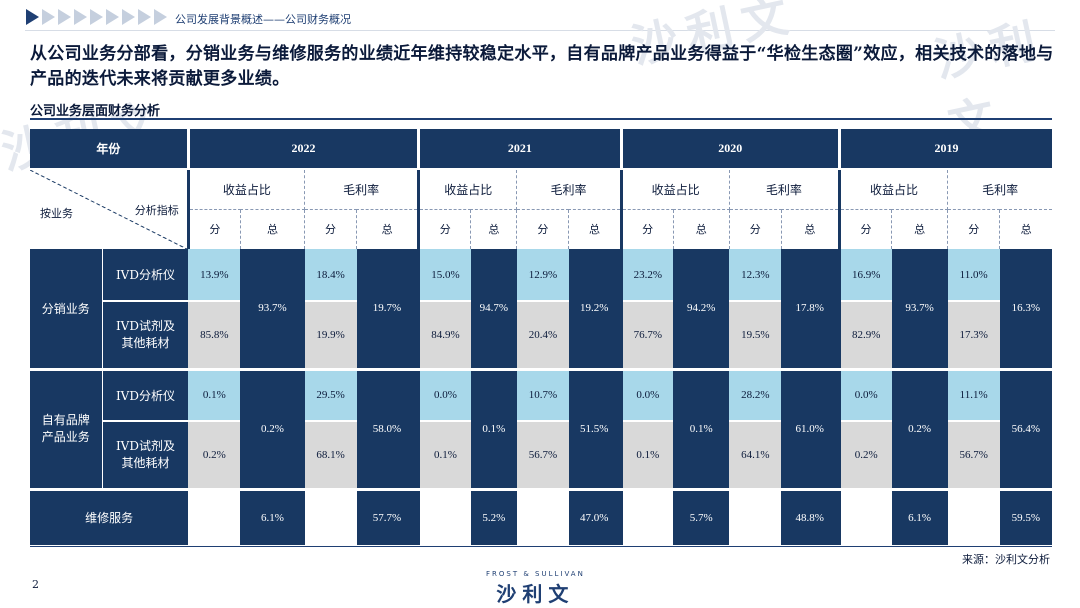 This screenshot has width=1080, height=608. What do you see at coordinates (595, 430) in the screenshot?
I see `cell-own-gm-total: 51.5%` at bounding box center [595, 430].